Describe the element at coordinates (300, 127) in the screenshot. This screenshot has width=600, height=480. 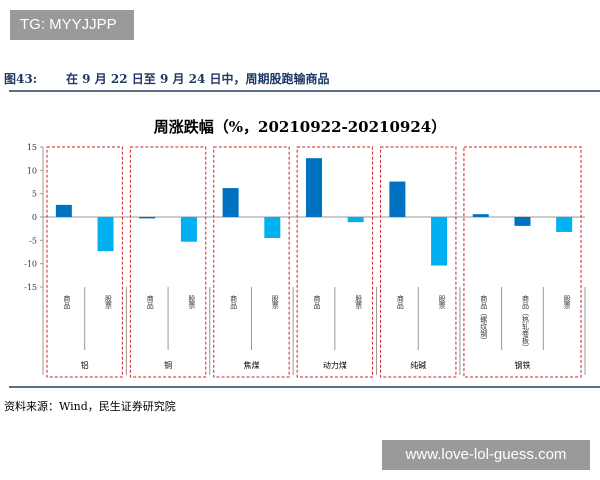
I see `chart-title: 周涨跌幅（%，20210922-20210924）` at that location.